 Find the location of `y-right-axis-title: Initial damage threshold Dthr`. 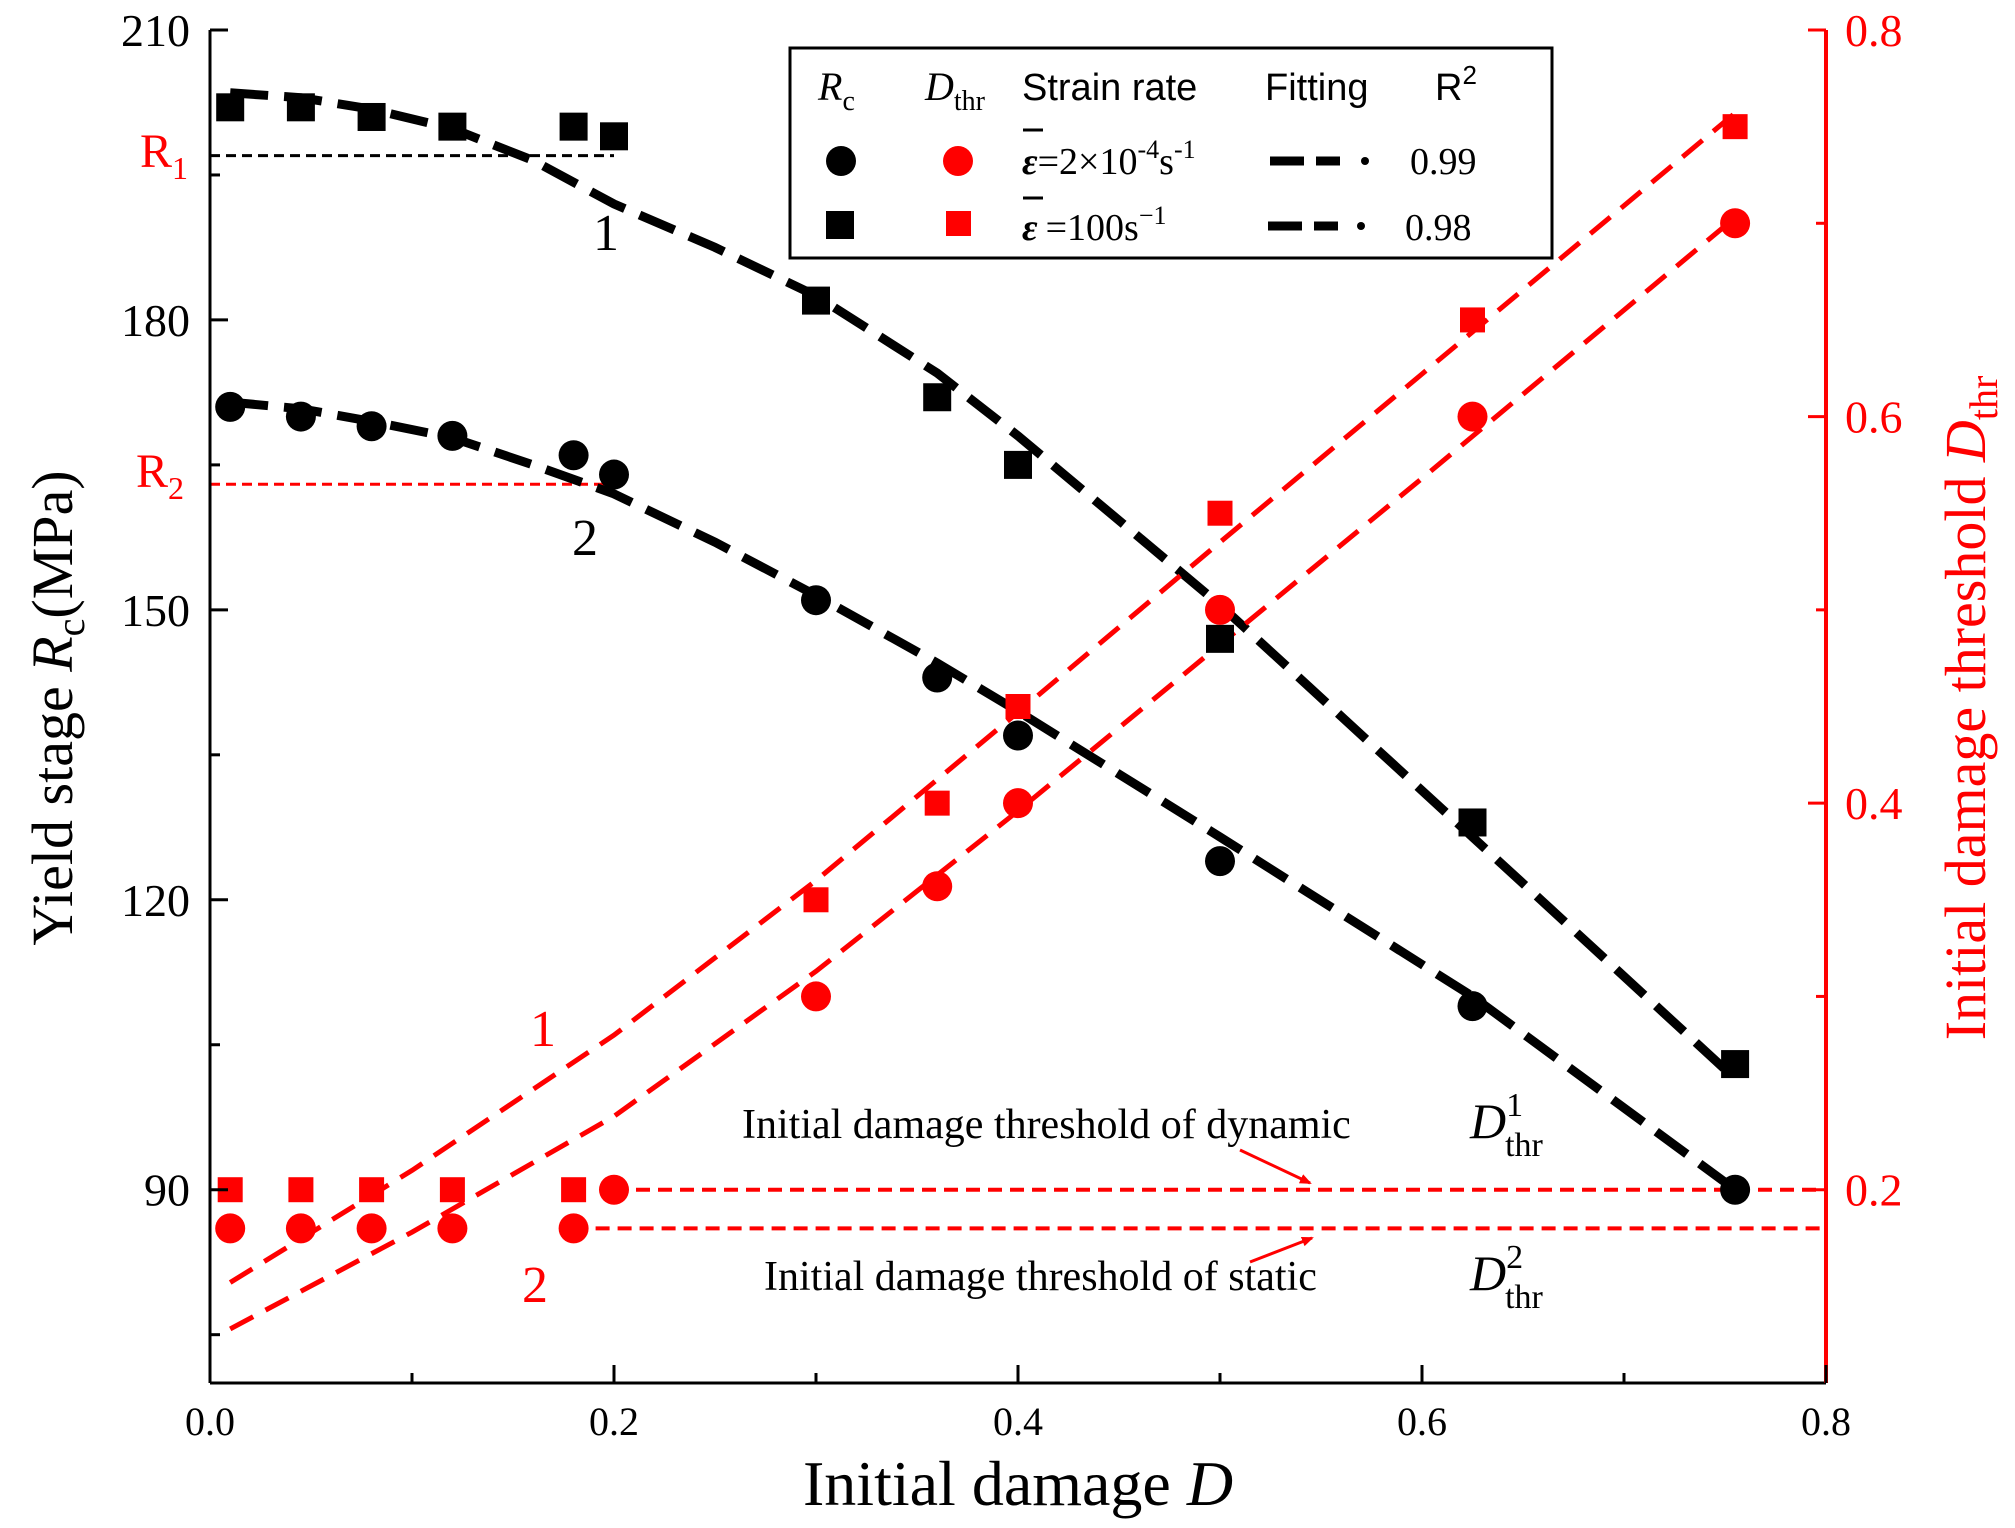

y-right-axis-title: Initial damage threshold Dthr is located at coordinates (1969, 708).